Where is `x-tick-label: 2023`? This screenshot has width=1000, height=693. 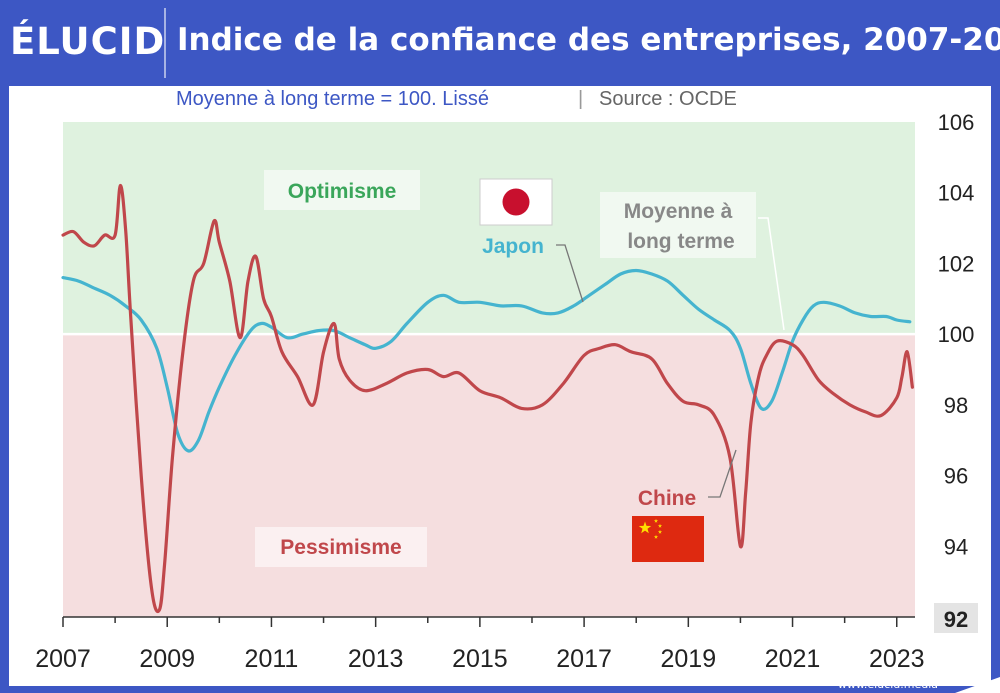
x-tick-label: 2023 is located at coordinates (897, 659).